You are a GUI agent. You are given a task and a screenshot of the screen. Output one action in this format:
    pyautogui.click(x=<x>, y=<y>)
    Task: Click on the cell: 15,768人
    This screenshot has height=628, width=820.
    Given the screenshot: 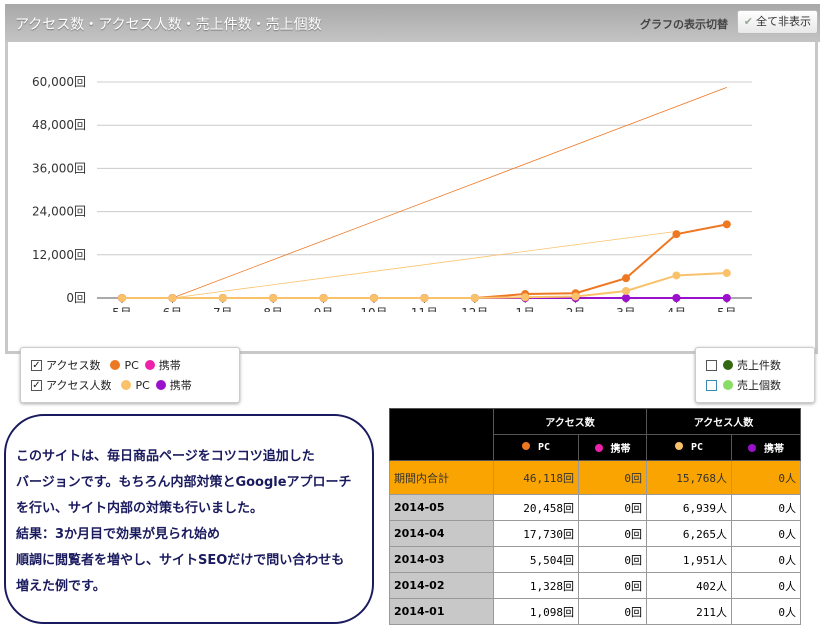 What is the action you would take?
    pyautogui.click(x=689, y=477)
    